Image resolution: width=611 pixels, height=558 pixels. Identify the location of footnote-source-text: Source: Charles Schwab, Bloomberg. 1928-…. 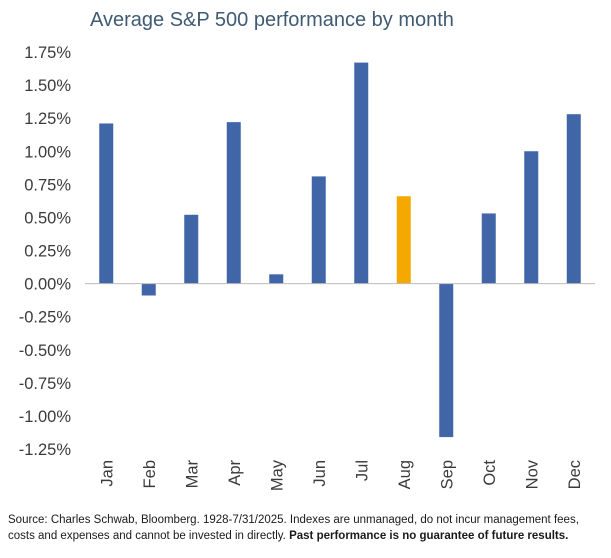
(293, 528).